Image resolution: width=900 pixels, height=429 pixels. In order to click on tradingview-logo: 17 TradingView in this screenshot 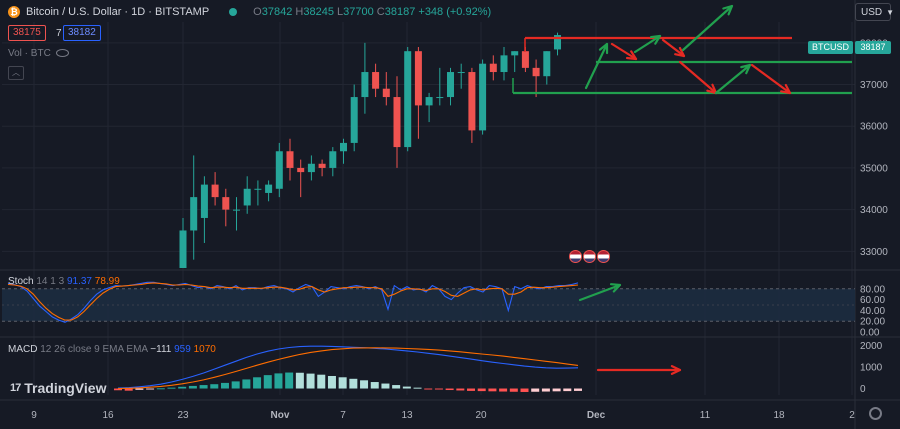, I will do `click(58, 388)`.